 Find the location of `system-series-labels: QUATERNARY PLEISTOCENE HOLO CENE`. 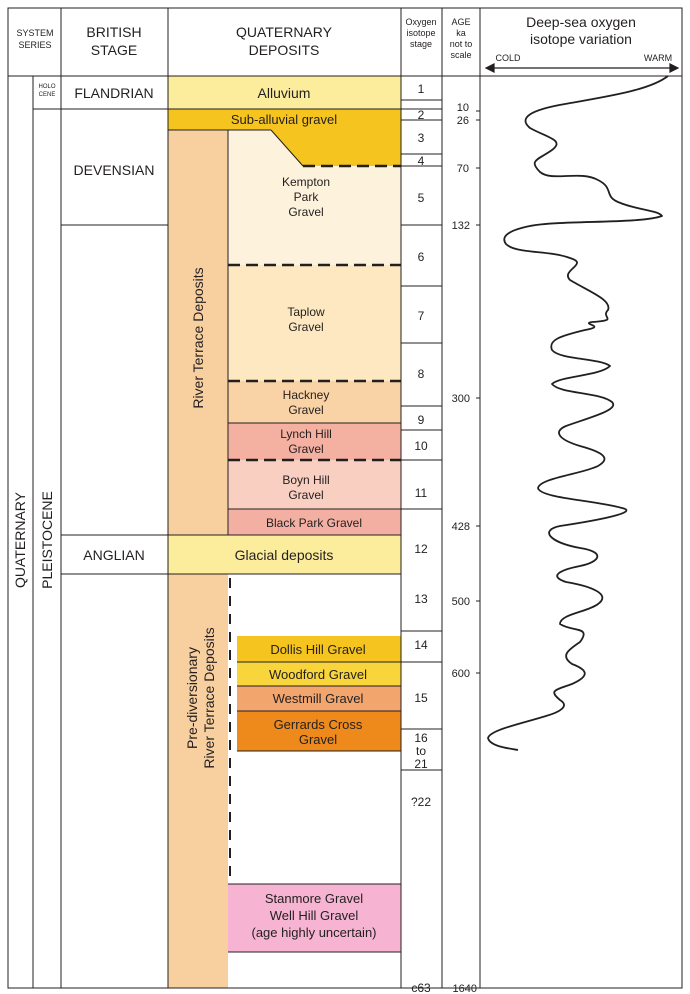

system-series-labels: QUATERNARY PLEISTOCENE HOLO CENE is located at coordinates (34, 336).